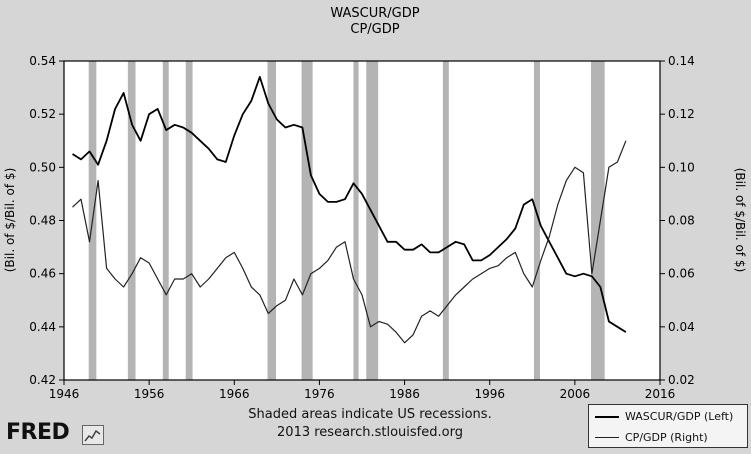 This screenshot has width=751, height=454. Describe the element at coordinates (42, 274) in the screenshot. I see `y-left-tick-label: 0.46` at that location.